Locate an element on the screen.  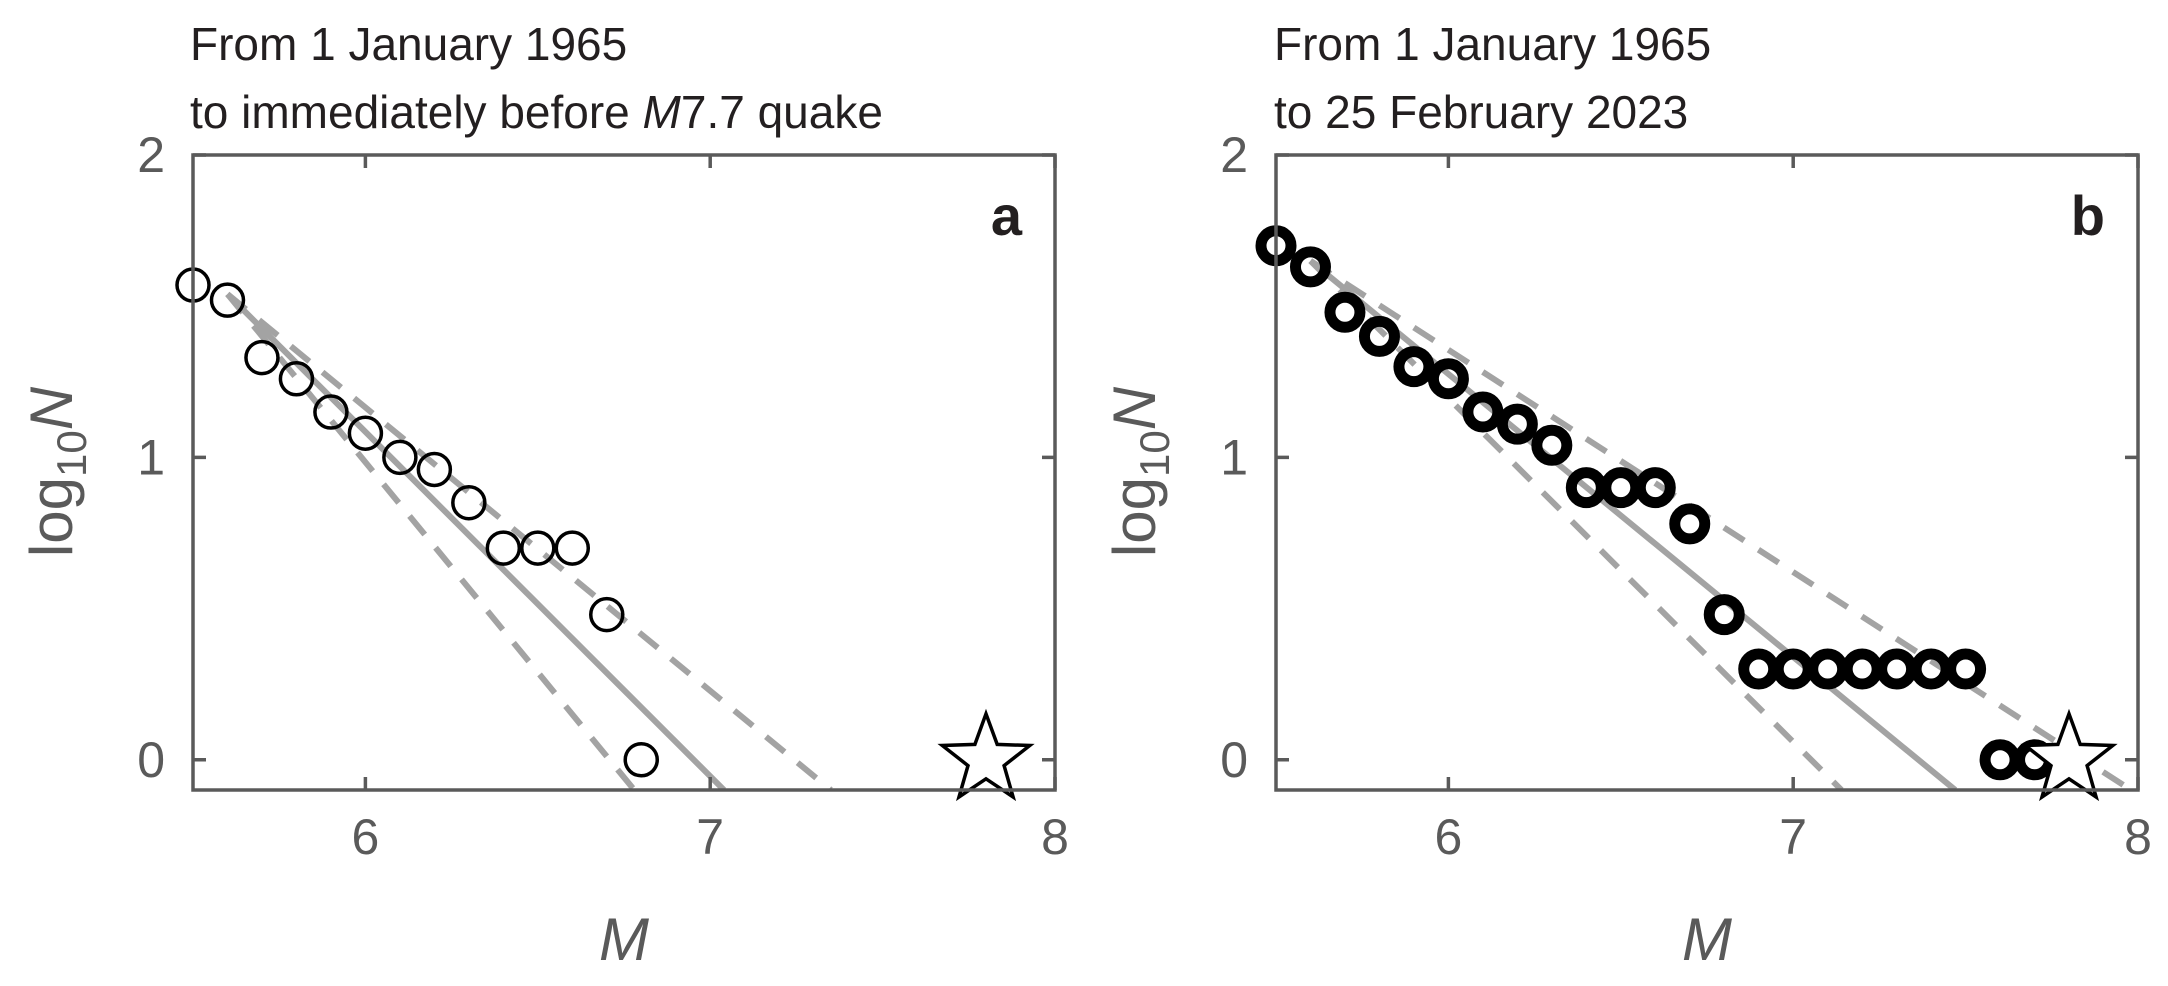
panel-b-y-axis-label: log10N is located at coordinates (1139, 471).